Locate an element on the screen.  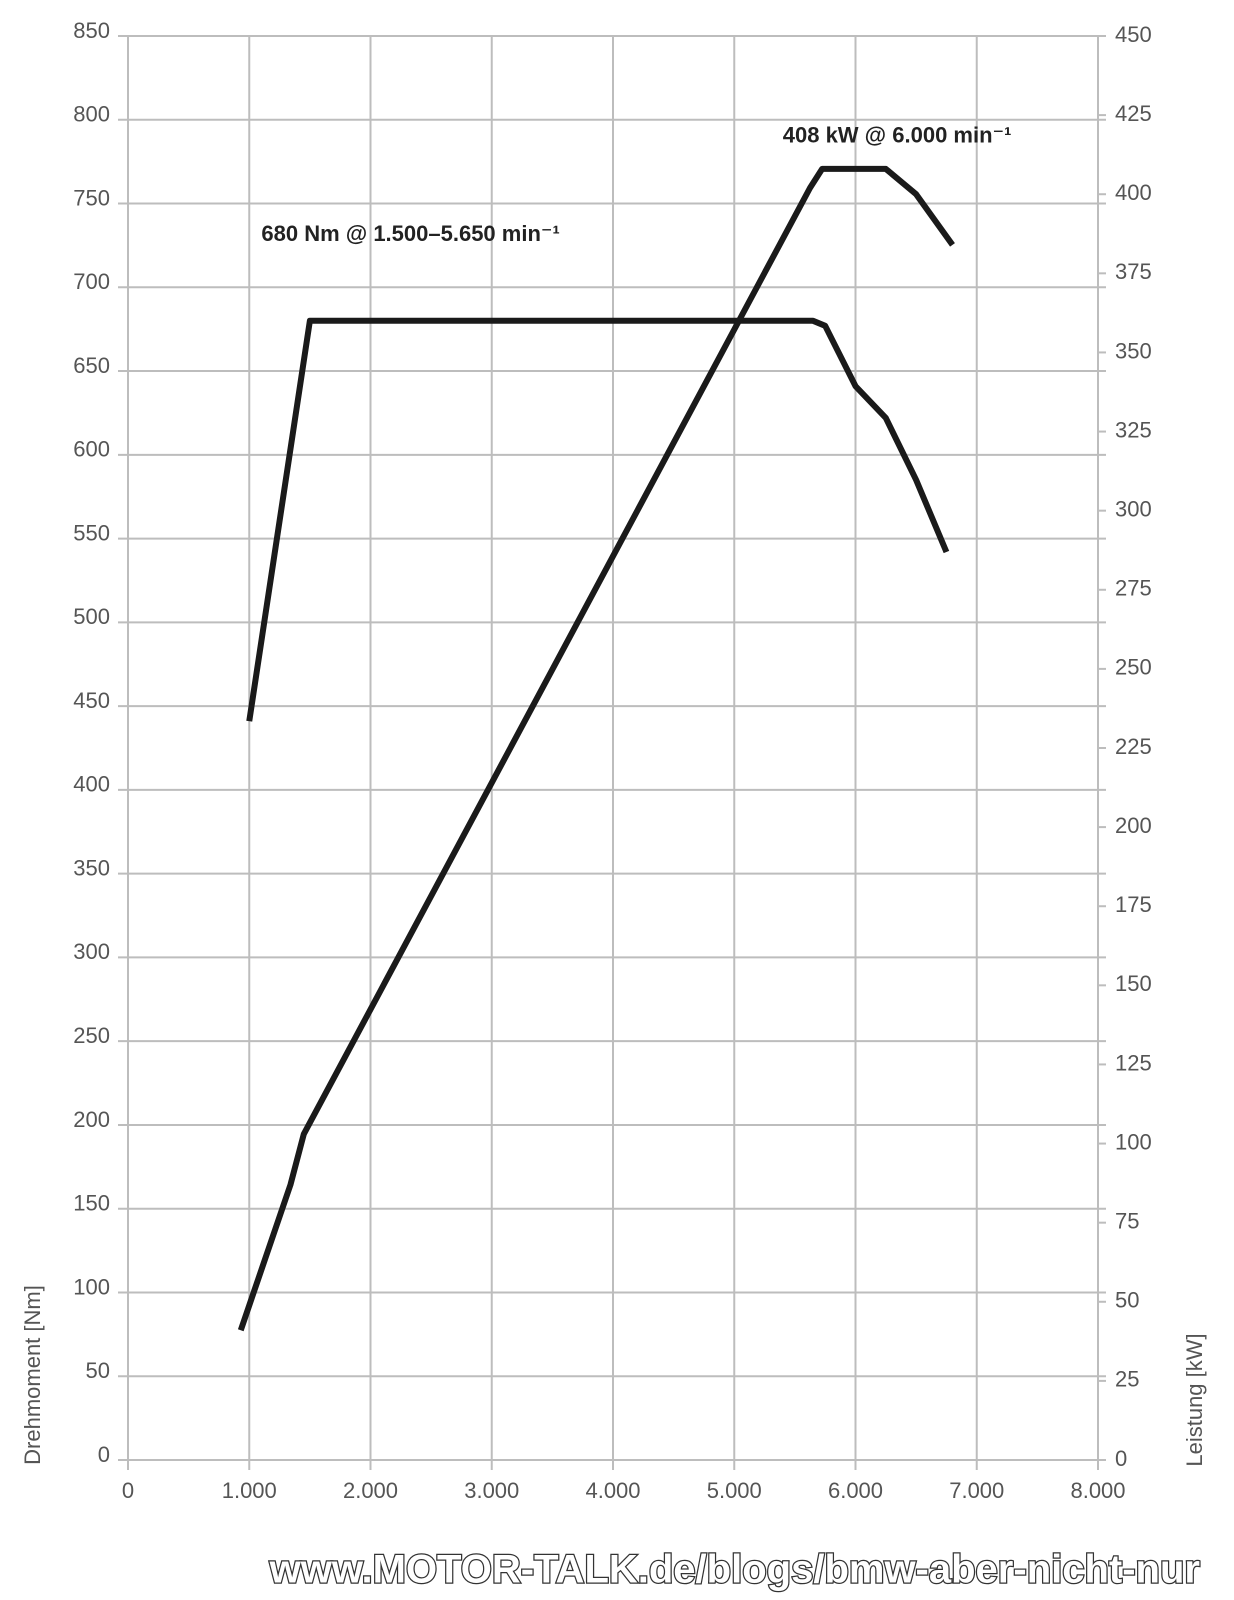
y2-tick-label: 150 is located at coordinates (1133, 983).